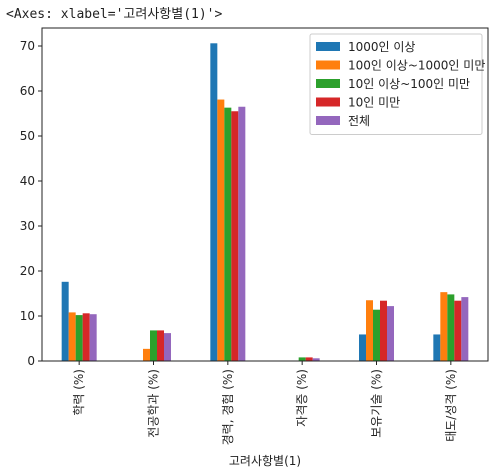  I want to click on legend-label-1: 1000인 이상, so click(381, 47).